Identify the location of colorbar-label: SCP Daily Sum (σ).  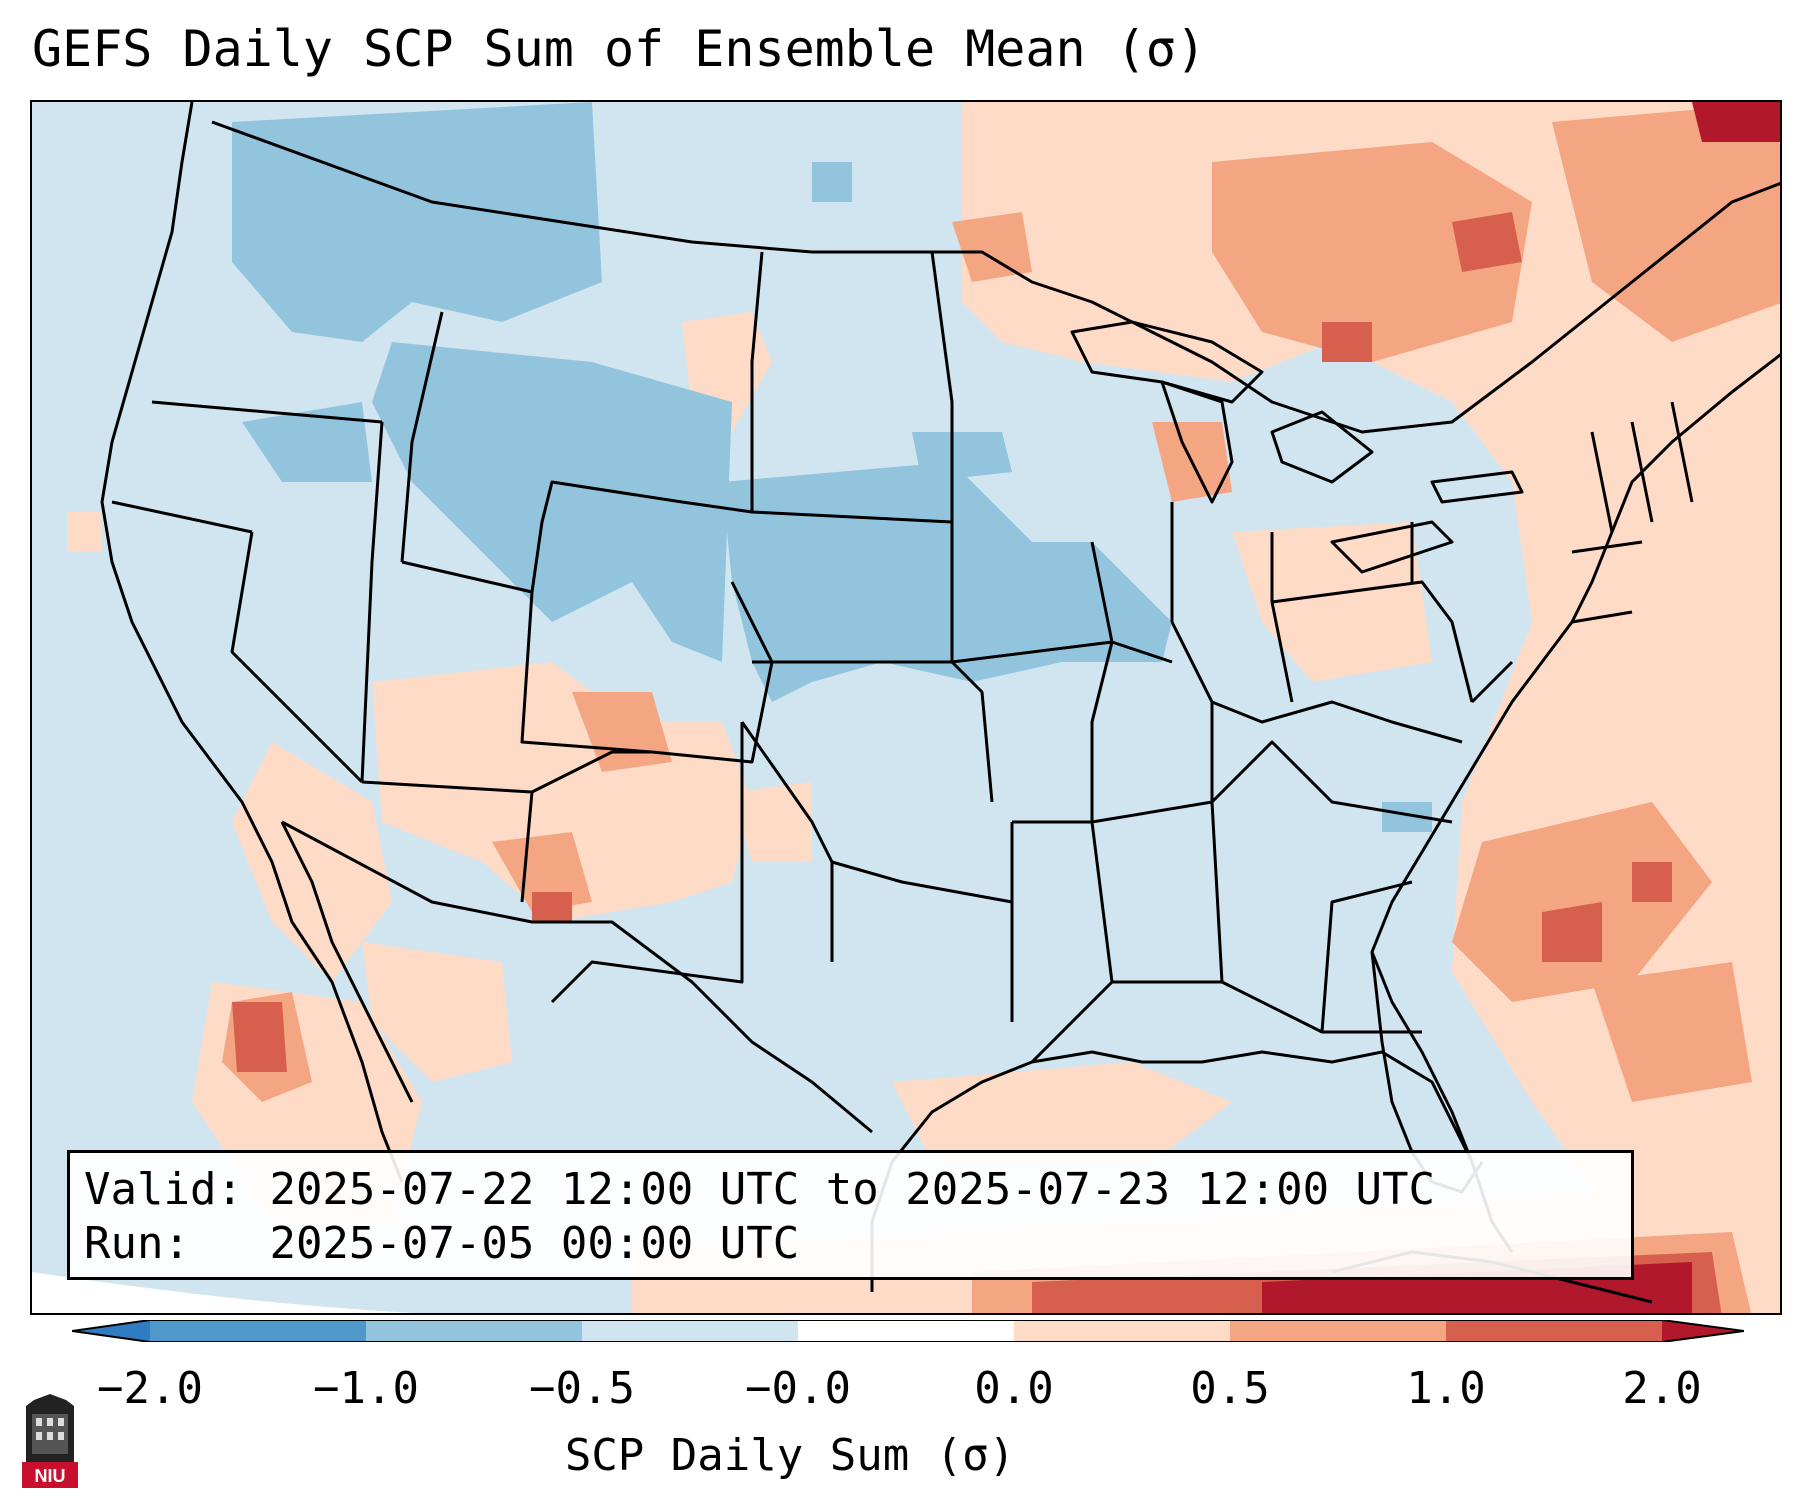
(790, 1455).